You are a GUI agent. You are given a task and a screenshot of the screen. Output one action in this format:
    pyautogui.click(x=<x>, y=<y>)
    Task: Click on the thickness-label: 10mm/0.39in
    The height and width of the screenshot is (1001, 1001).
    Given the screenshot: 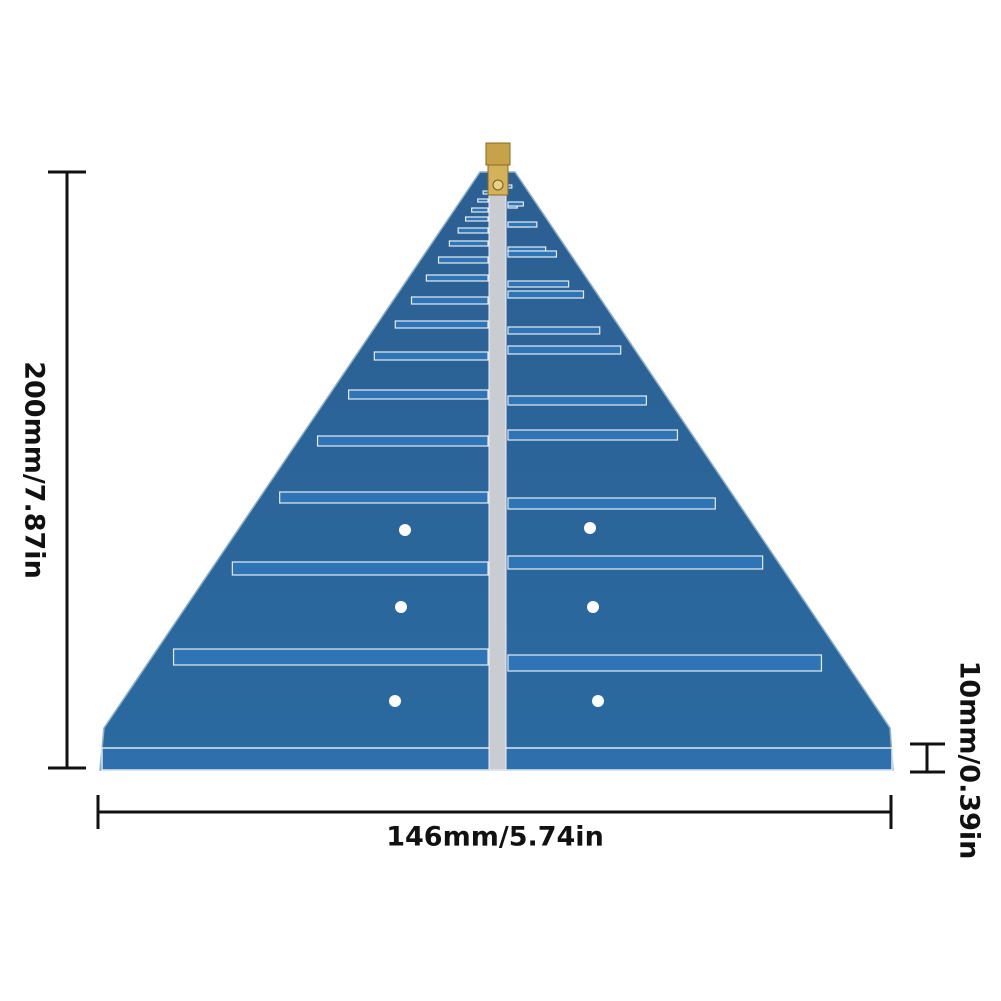 What is the action you would take?
    pyautogui.click(x=969, y=760)
    